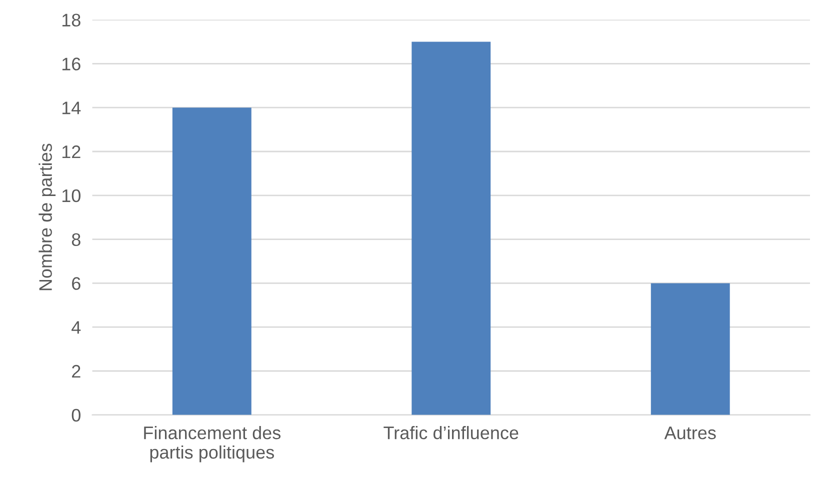  What do you see at coordinates (212, 444) in the screenshot?
I see `x-tick-label: Financement des partis politiques` at bounding box center [212, 444].